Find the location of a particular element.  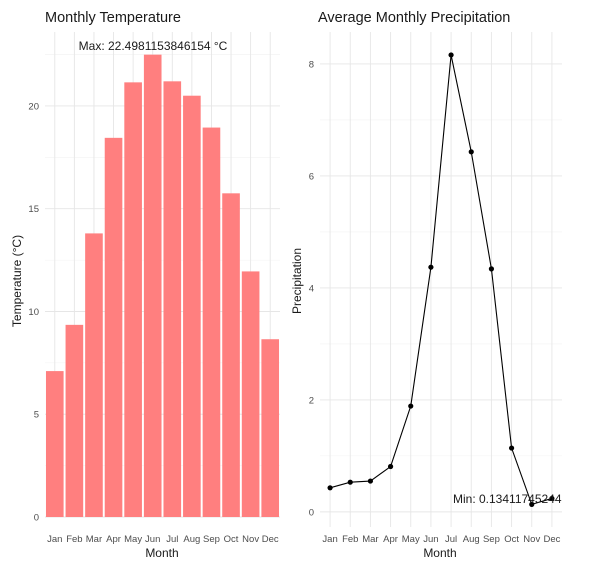

bar-sep is located at coordinates (211, 322).